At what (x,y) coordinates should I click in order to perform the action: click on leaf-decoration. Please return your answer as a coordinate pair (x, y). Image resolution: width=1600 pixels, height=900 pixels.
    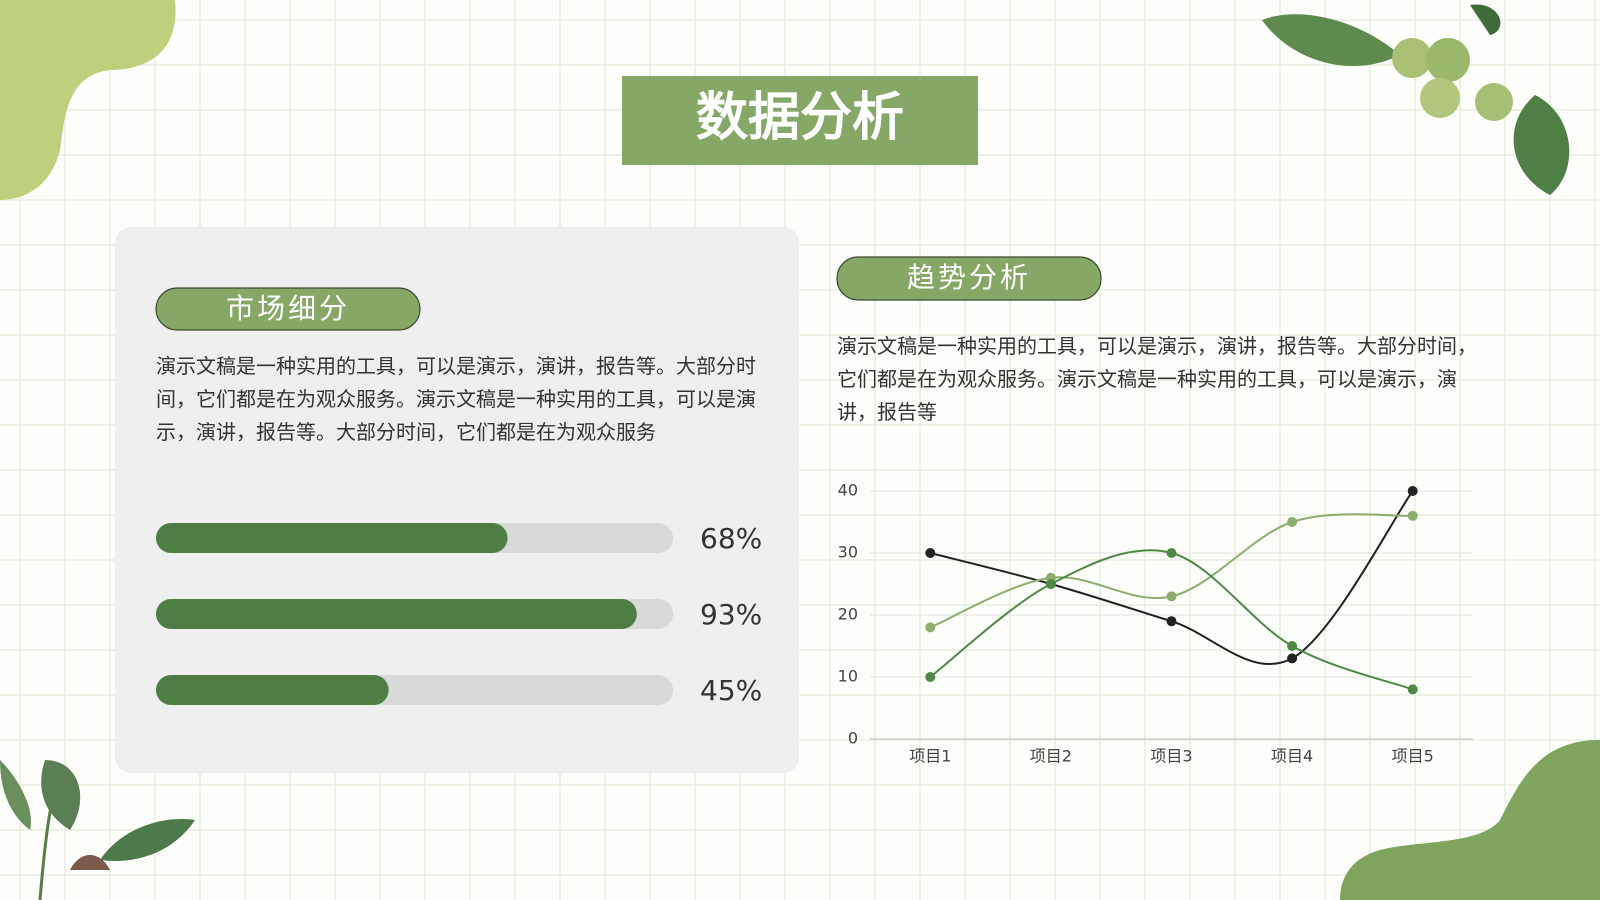
    Looking at the image, I should click on (1416, 99).